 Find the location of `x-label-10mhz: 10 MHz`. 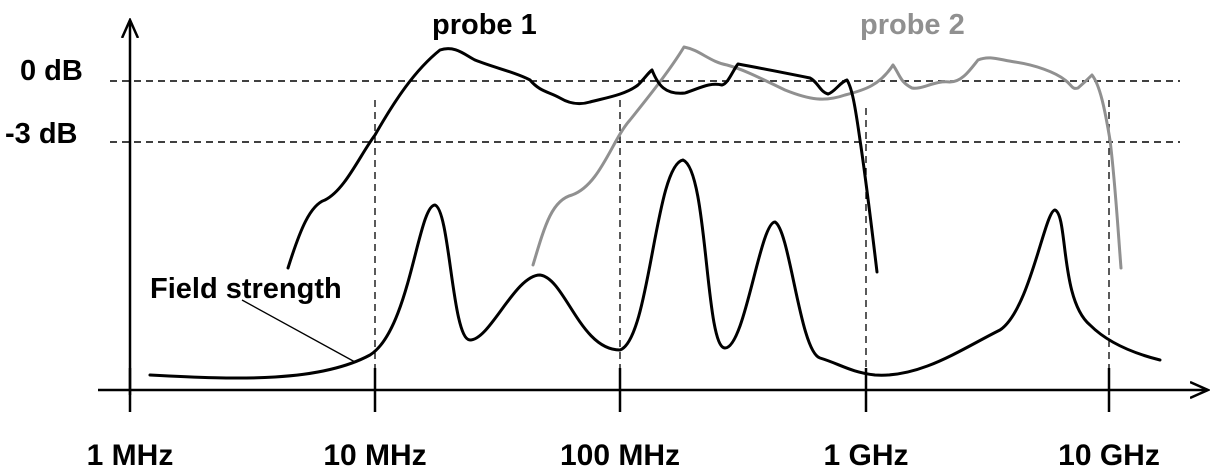

x-label-10mhz: 10 MHz is located at coordinates (374, 455).